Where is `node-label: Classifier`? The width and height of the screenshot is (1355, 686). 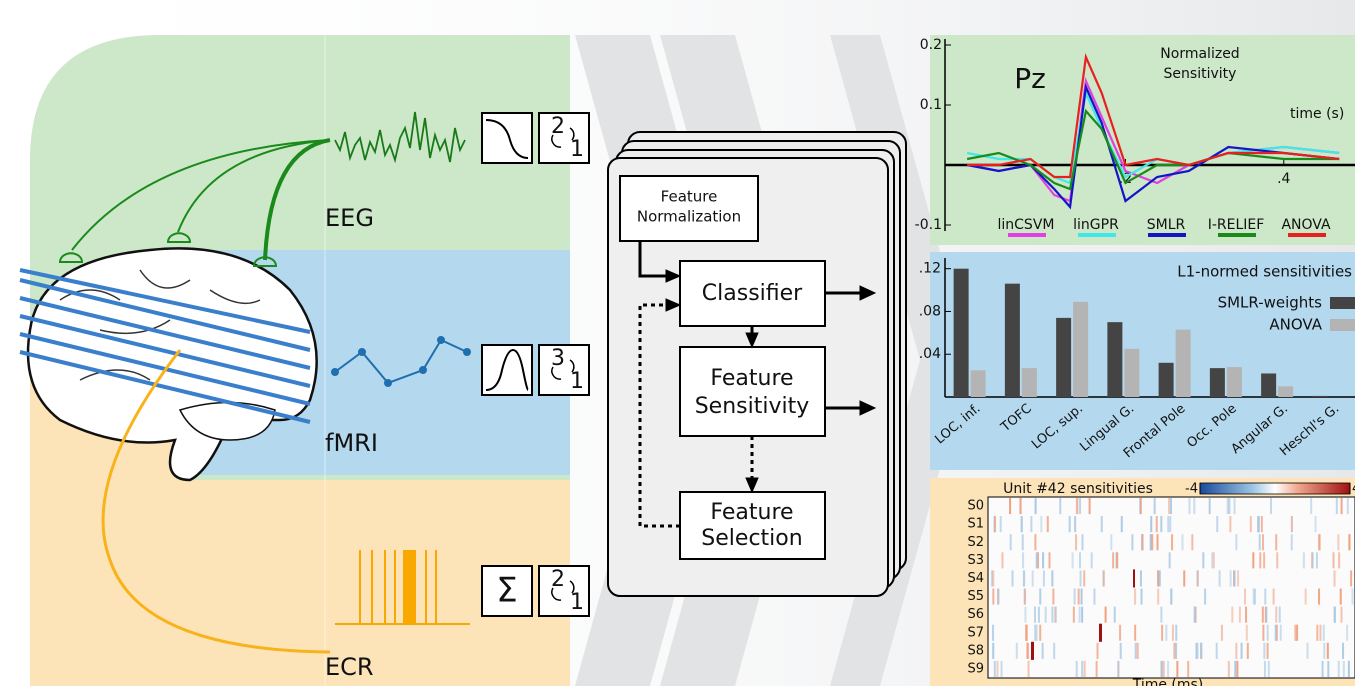 node-label: Classifier is located at coordinates (752, 293).